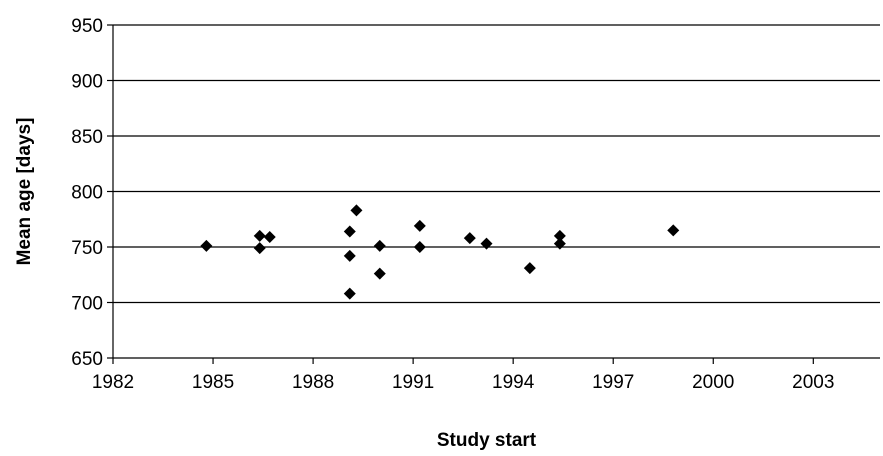 The height and width of the screenshot is (456, 883). What do you see at coordinates (513, 382) in the screenshot?
I see `x-tick-label: 1994` at bounding box center [513, 382].